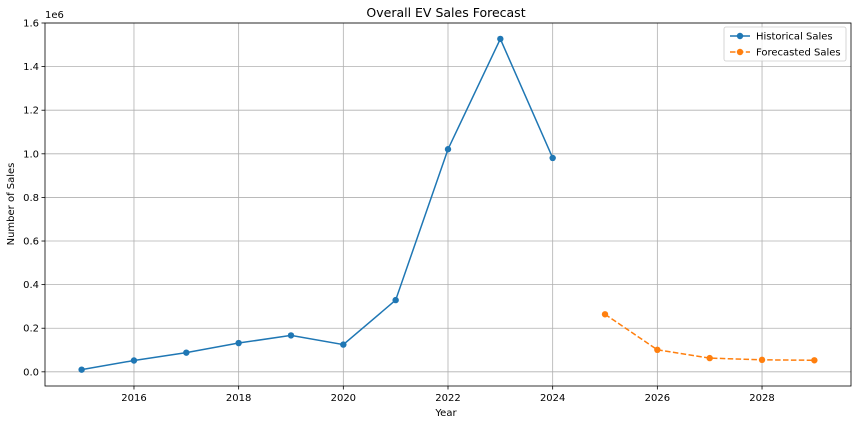  Describe the element at coordinates (445, 12) in the screenshot. I see `chart-title: Overall EV Sales Forecast` at that location.